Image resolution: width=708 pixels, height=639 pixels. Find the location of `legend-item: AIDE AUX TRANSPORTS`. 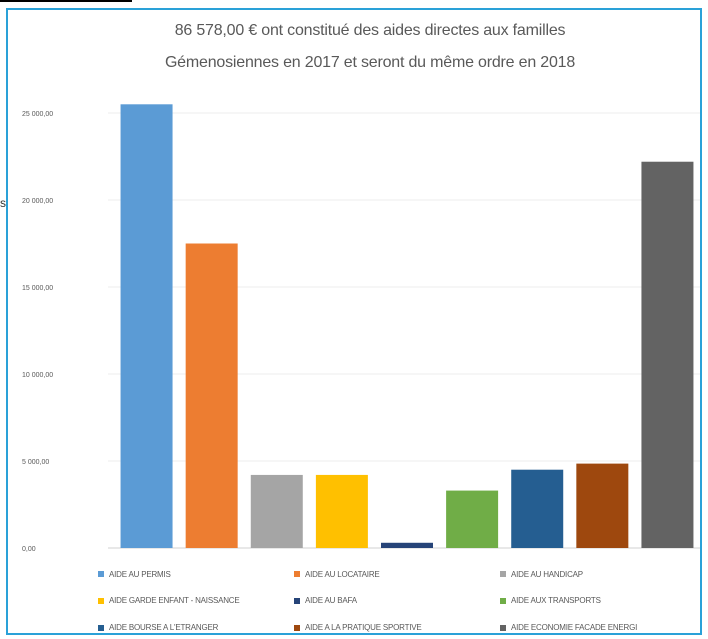

legend-item: AIDE AUX TRANSPORTS is located at coordinates (599, 601).